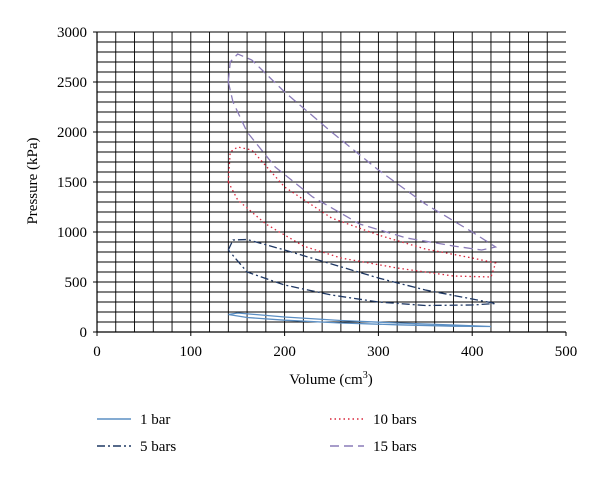 This screenshot has height=479, width=600. I want to click on y-tick-label: 2000, so click(72, 133).